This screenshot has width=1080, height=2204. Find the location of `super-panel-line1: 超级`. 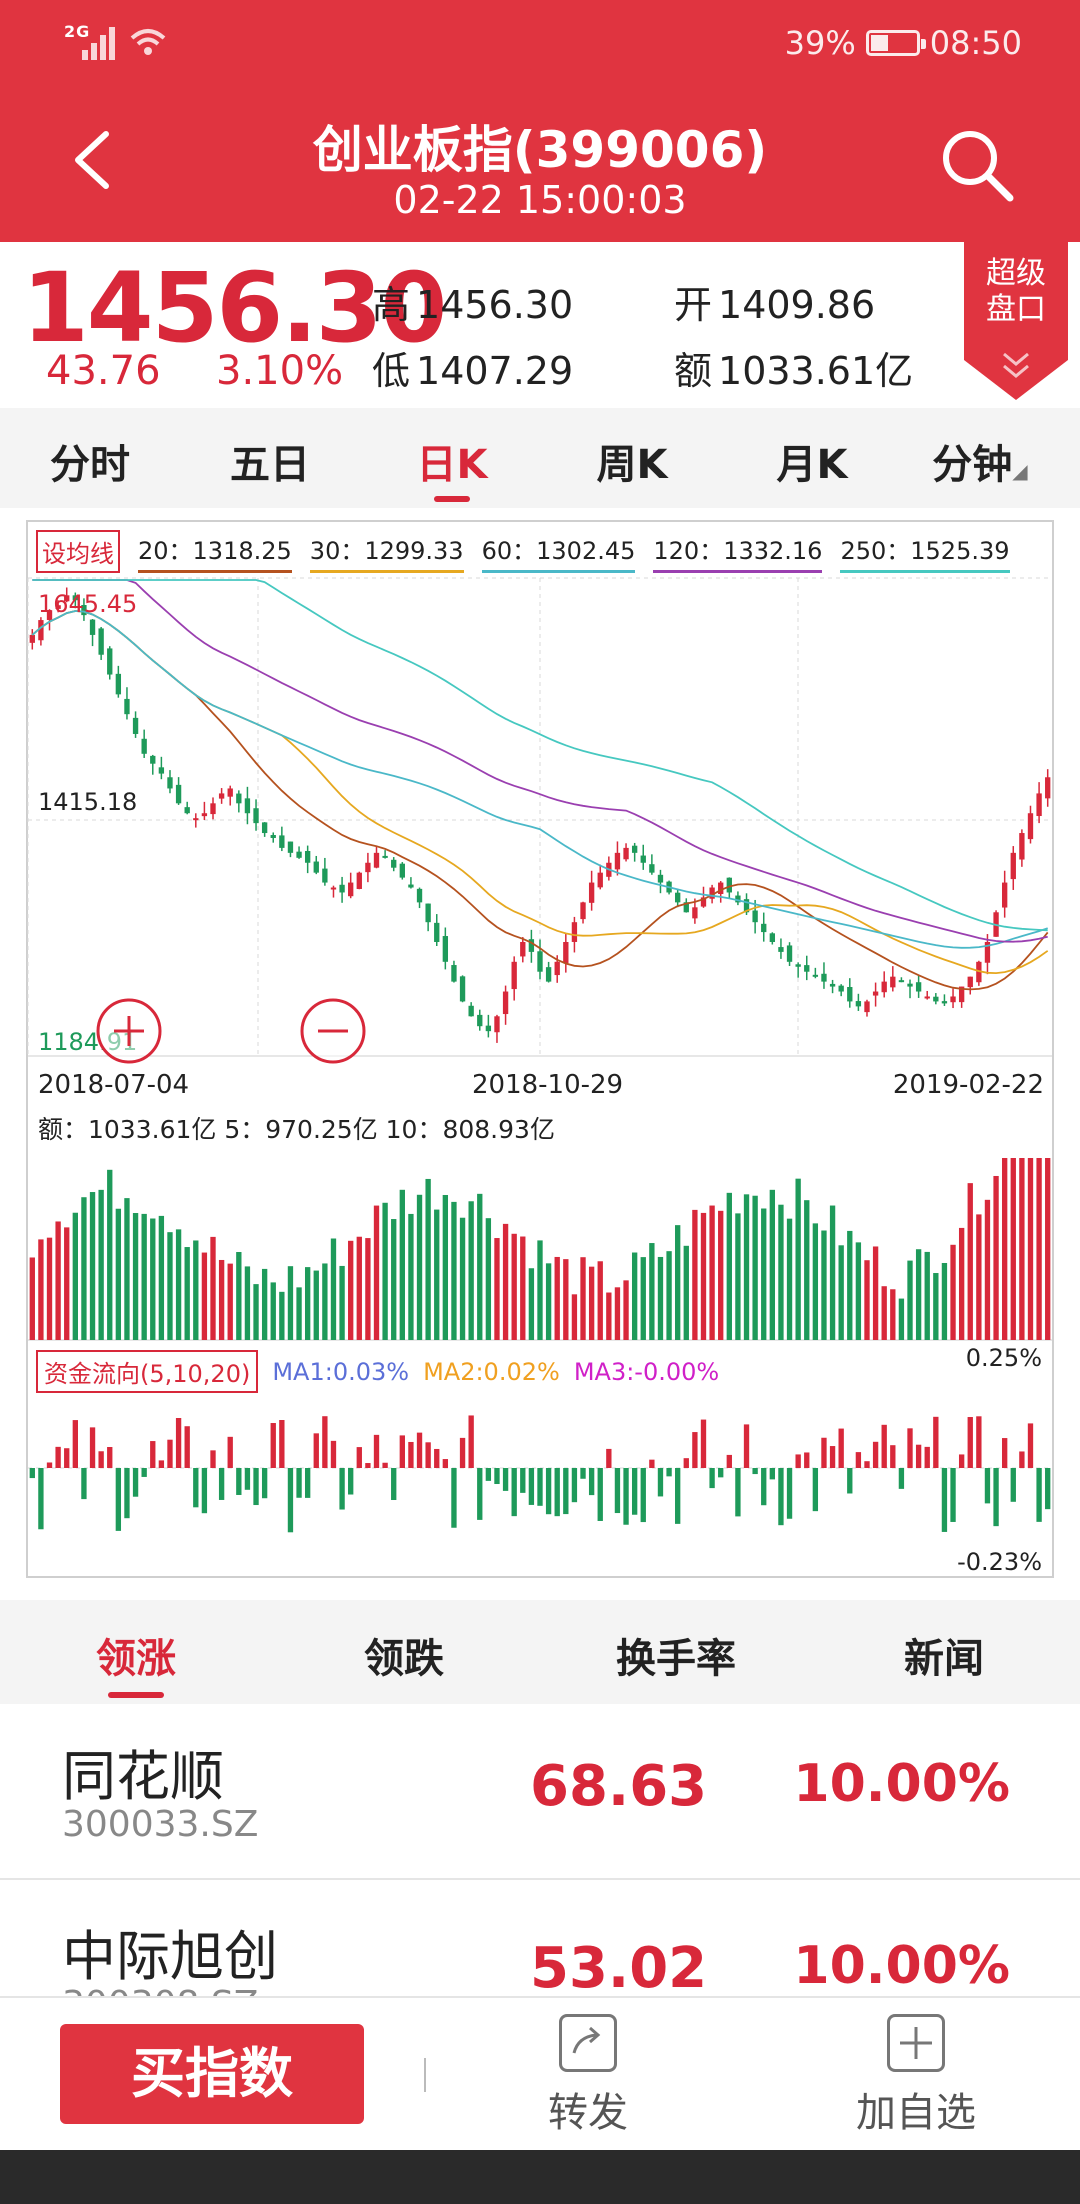

super-panel-line1: 超级 is located at coordinates (1016, 273).